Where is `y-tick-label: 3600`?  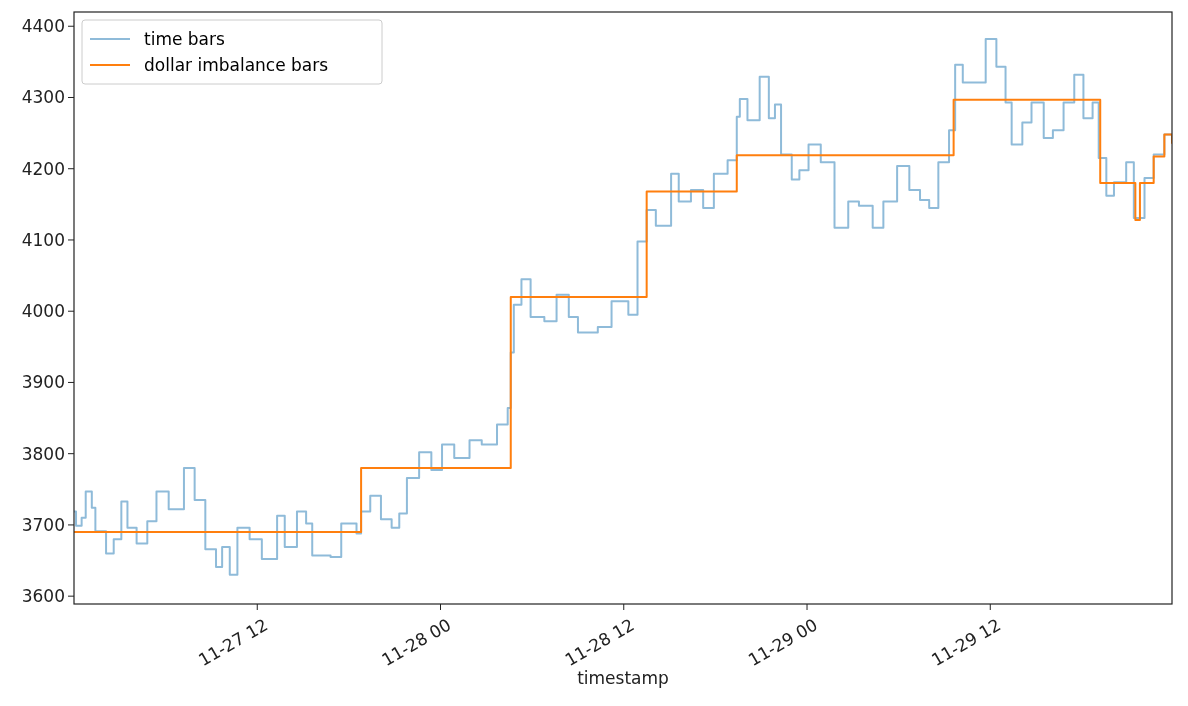
y-tick-label: 3600 is located at coordinates (43, 596).